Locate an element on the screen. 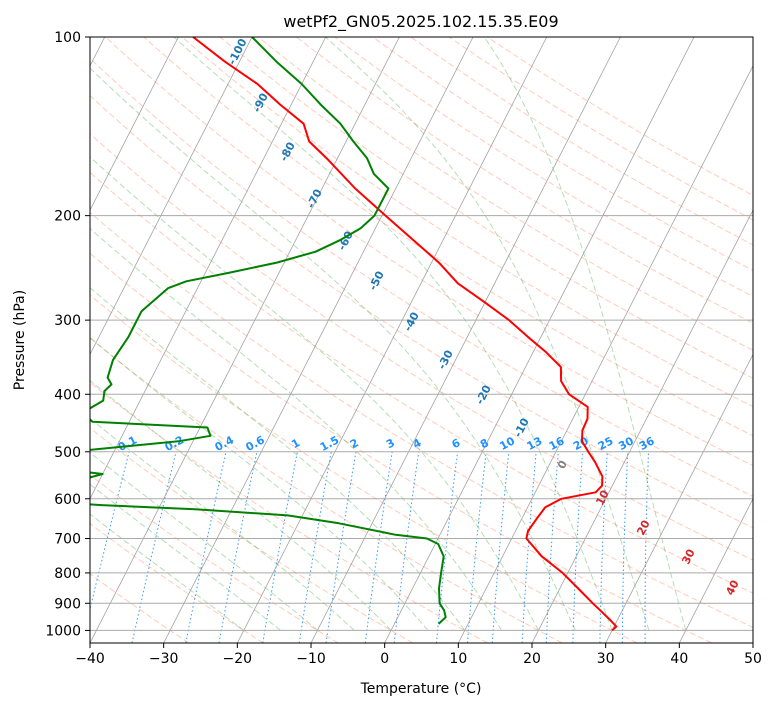 The width and height of the screenshot is (775, 708). y-tick-label: 500 is located at coordinates (67, 453).